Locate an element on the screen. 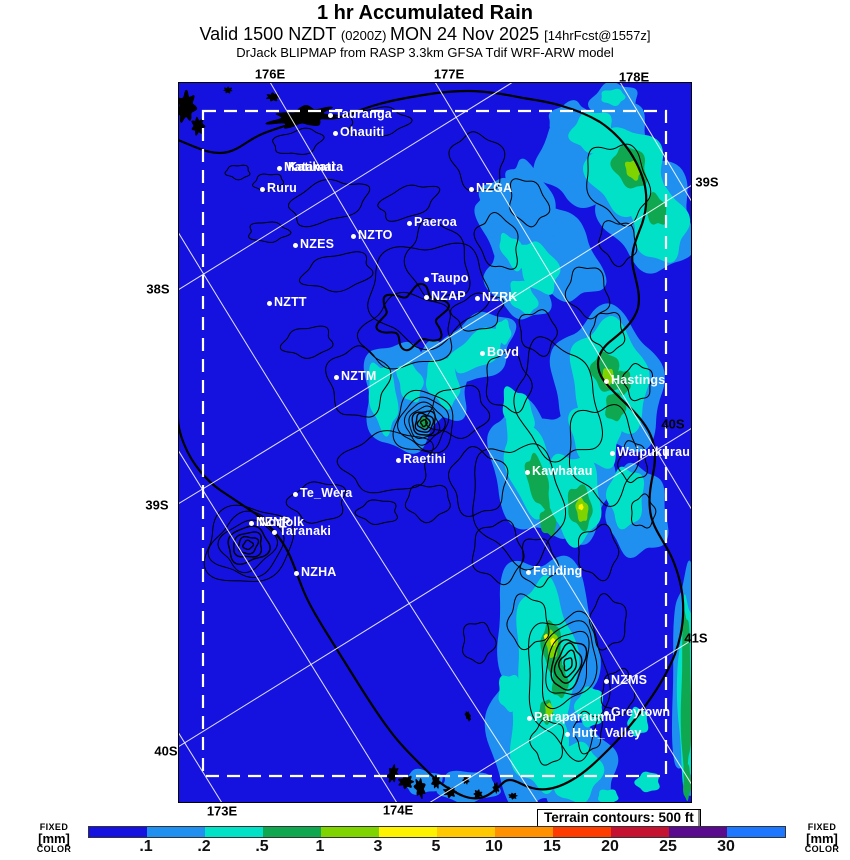 The height and width of the screenshot is (860, 850). lake-taupo-outline is located at coordinates (412, 317).